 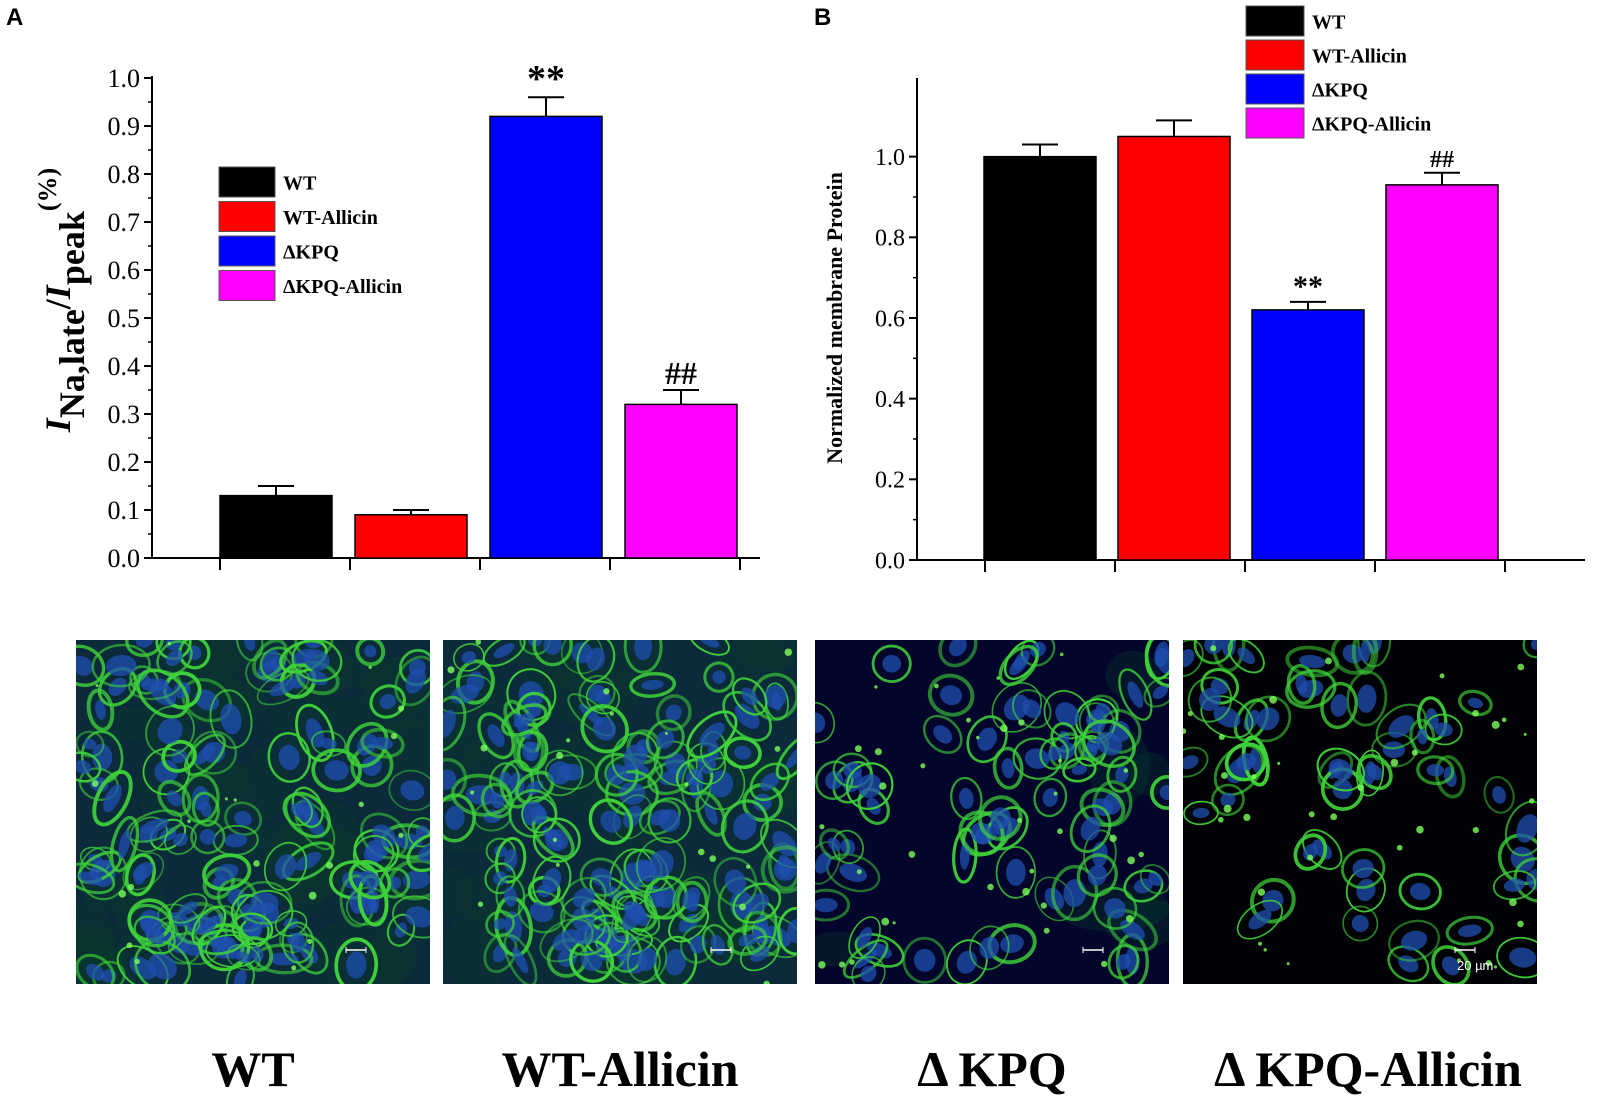 What do you see at coordinates (124, 126) in the screenshot?
I see `y-tick-label: 0.9` at bounding box center [124, 126].